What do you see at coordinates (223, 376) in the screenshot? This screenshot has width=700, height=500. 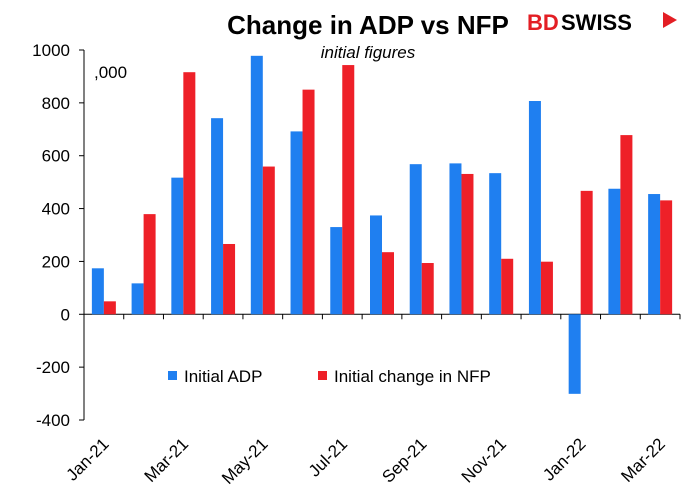 I see `legend-label: Initial ADP` at bounding box center [223, 376].